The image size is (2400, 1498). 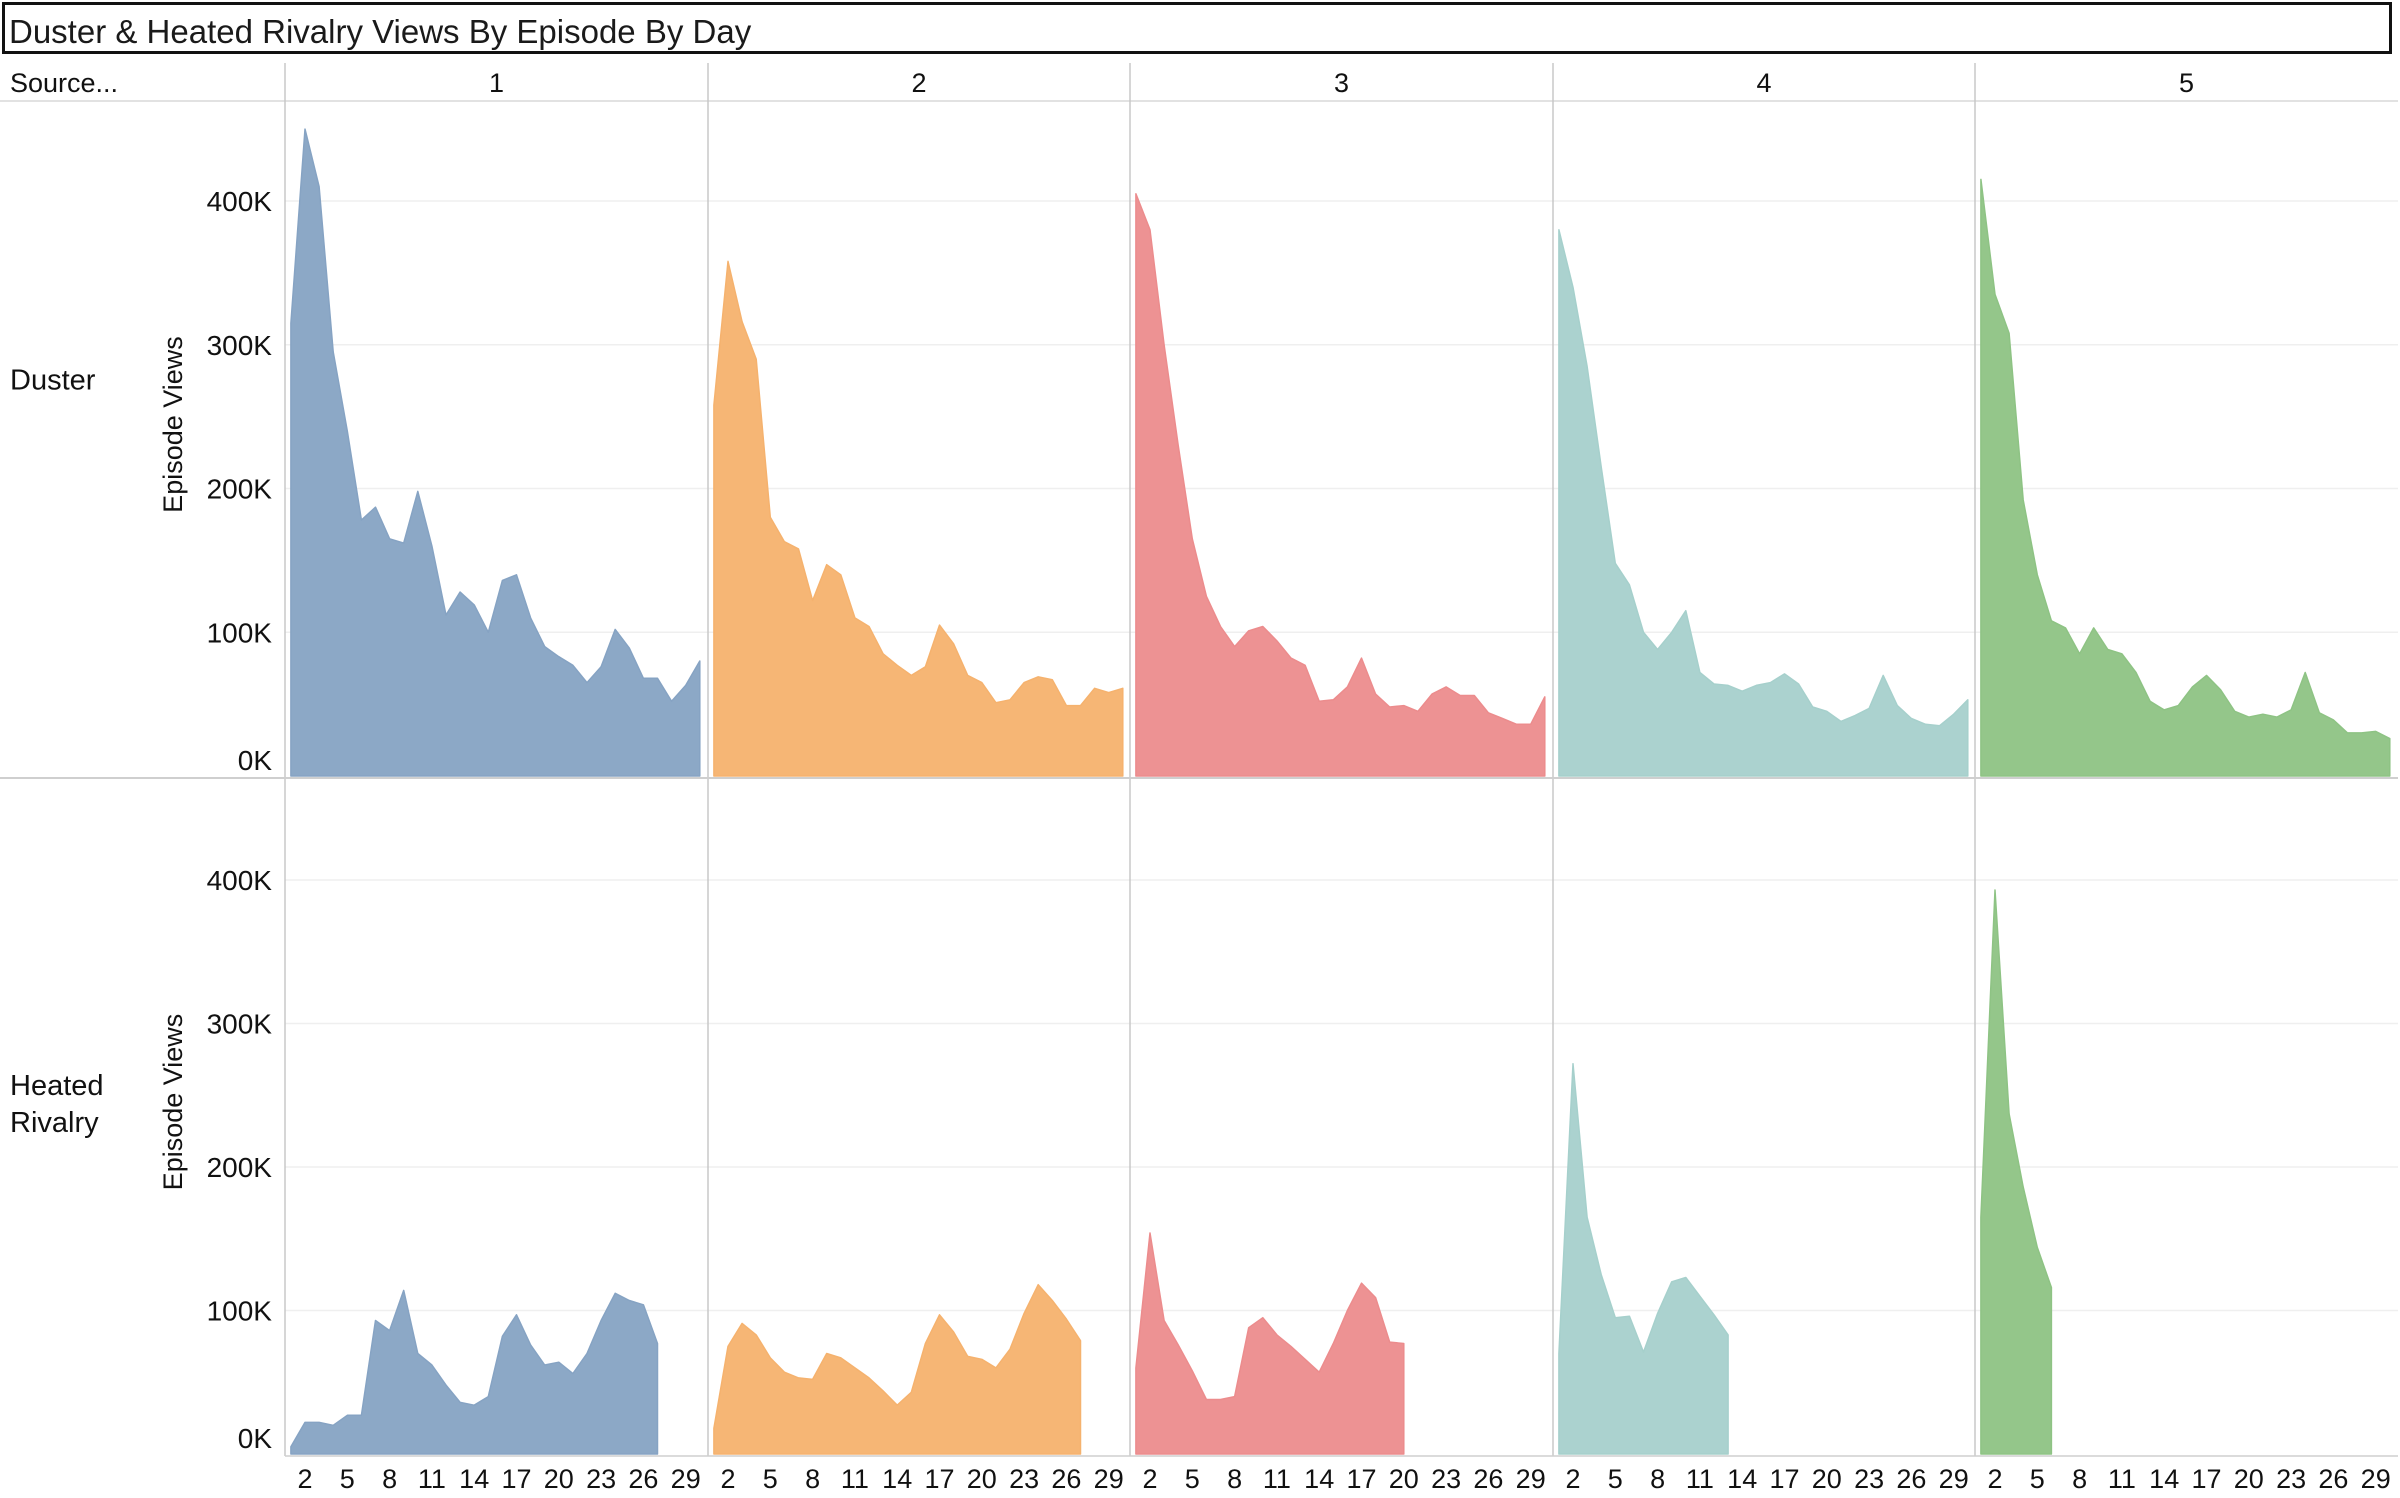 What do you see at coordinates (1763, 83) in the screenshot?
I see `column-header-episode-4: 4` at bounding box center [1763, 83].